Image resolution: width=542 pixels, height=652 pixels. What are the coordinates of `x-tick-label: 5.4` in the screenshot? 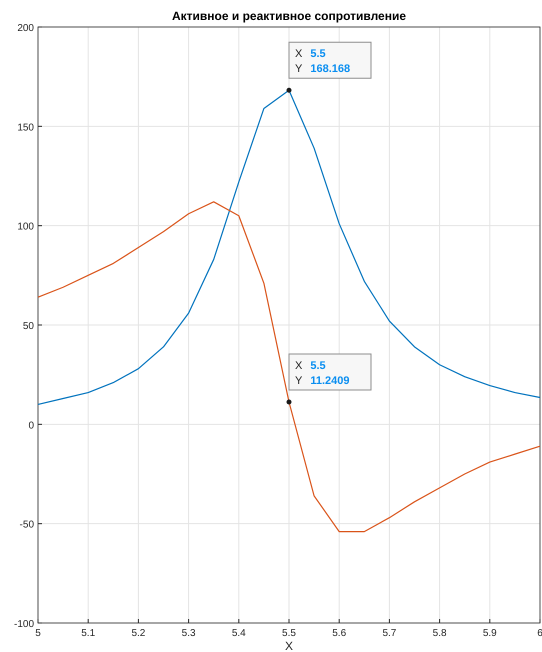 It's located at (239, 633).